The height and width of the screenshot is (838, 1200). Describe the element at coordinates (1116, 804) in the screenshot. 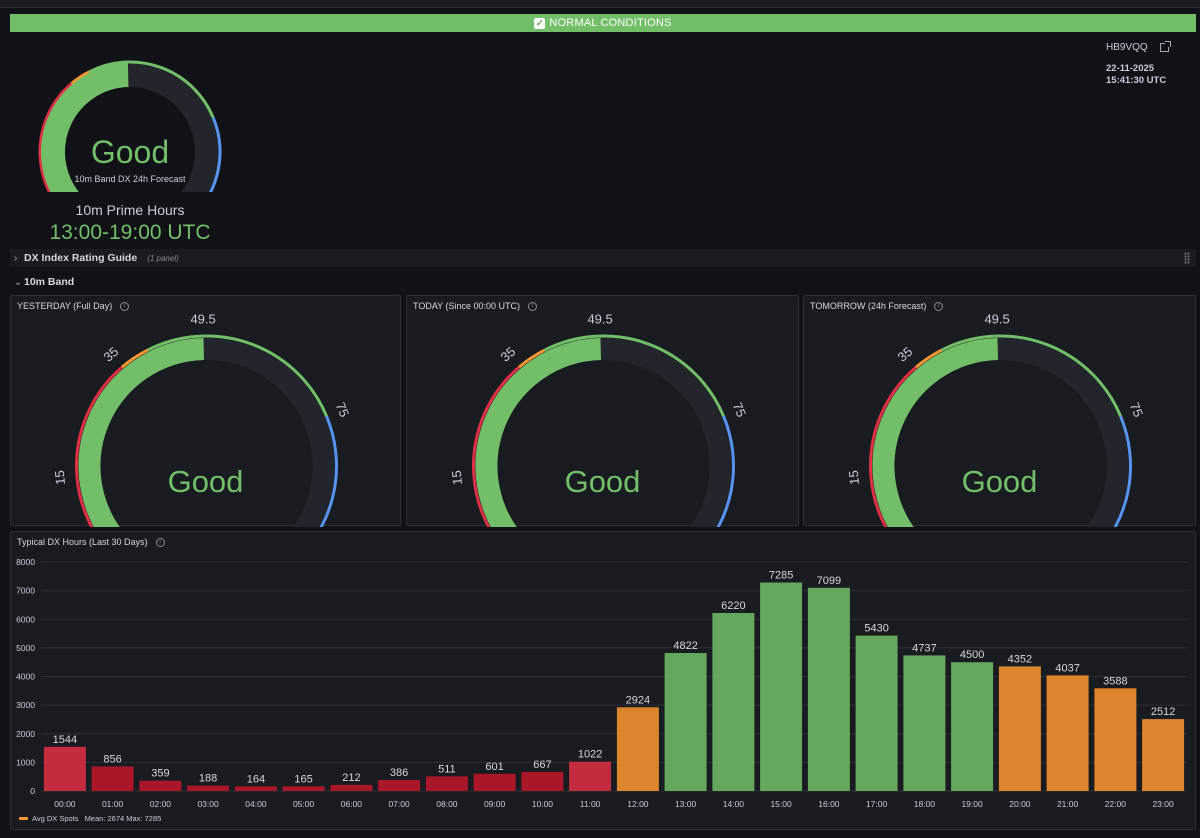

I see `x-tick-label: 22:00` at that location.